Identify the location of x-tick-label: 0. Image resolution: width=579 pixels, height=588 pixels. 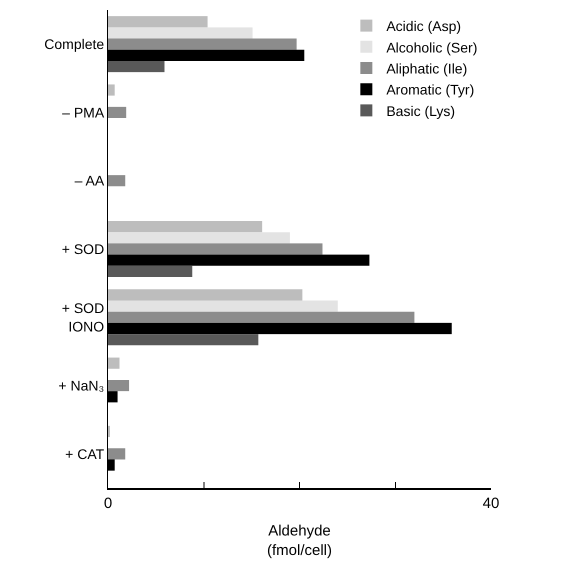
(108, 503).